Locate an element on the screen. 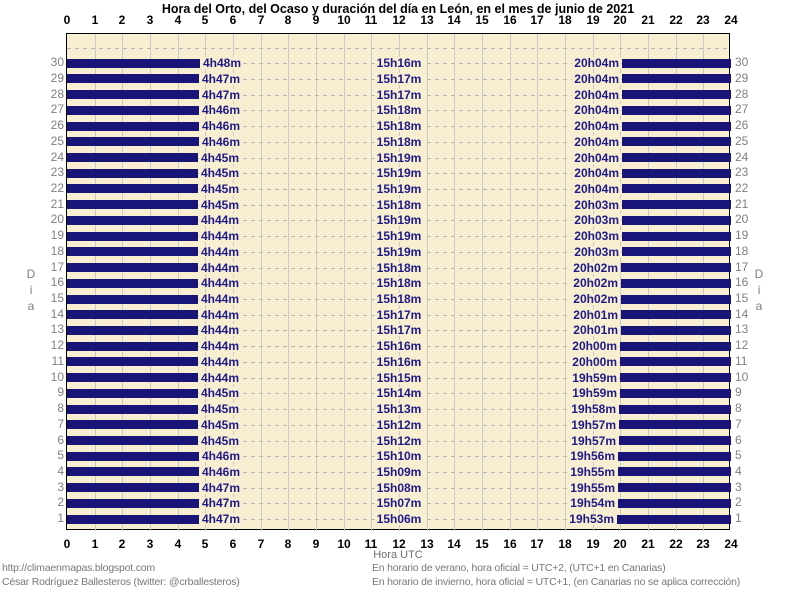  daylength-label: 15h07m is located at coordinates (399, 503).